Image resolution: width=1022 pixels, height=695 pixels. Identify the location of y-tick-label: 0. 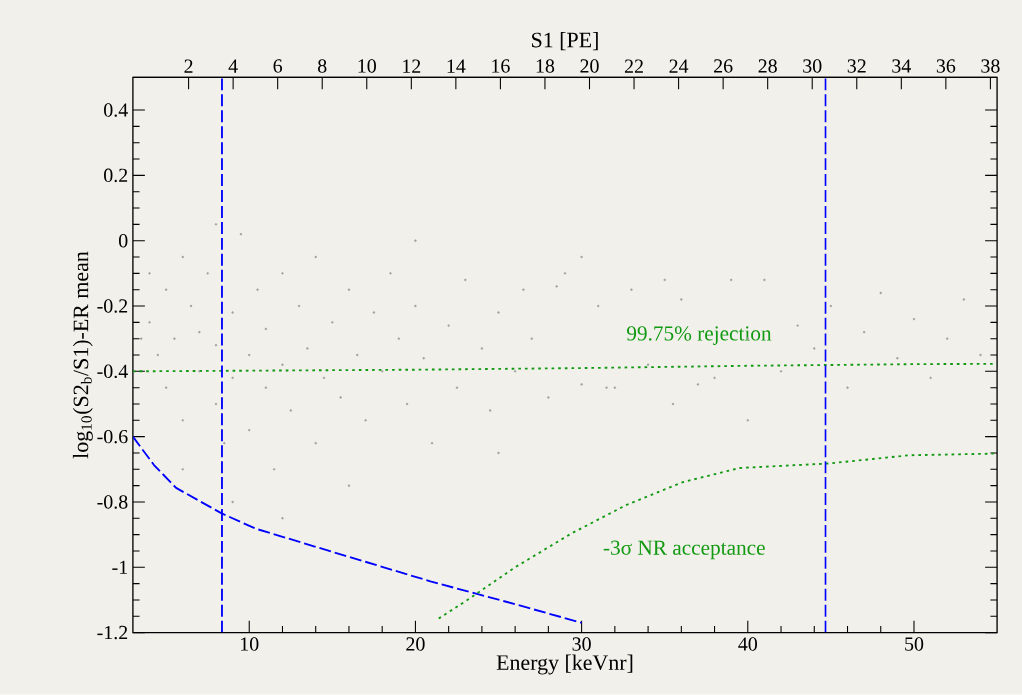
(123, 241).